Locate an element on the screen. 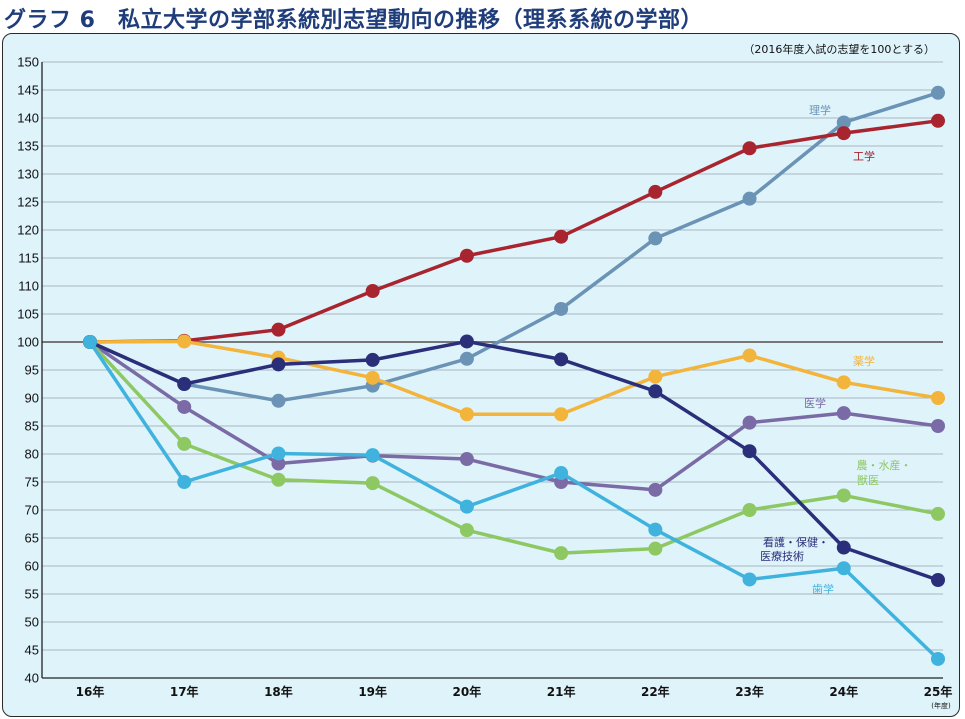  series-label: 工学 is located at coordinates (864, 156).